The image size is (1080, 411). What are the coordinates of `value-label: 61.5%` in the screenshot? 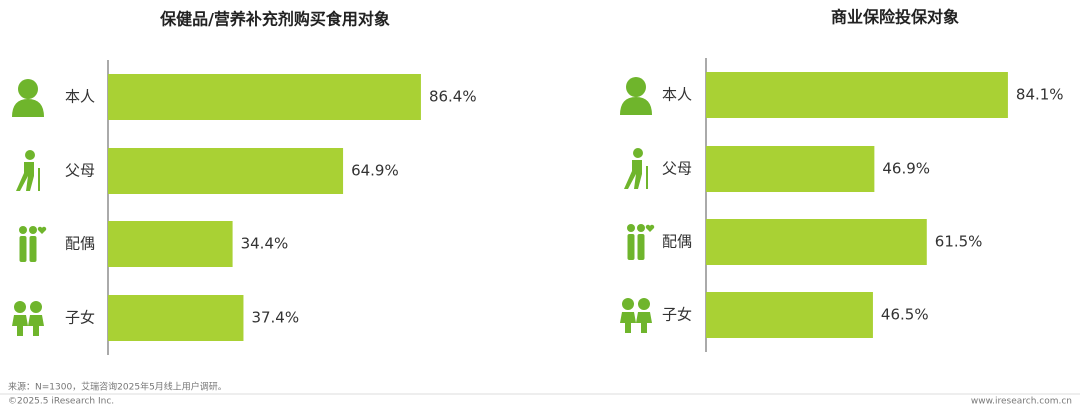 It's located at (959, 242).